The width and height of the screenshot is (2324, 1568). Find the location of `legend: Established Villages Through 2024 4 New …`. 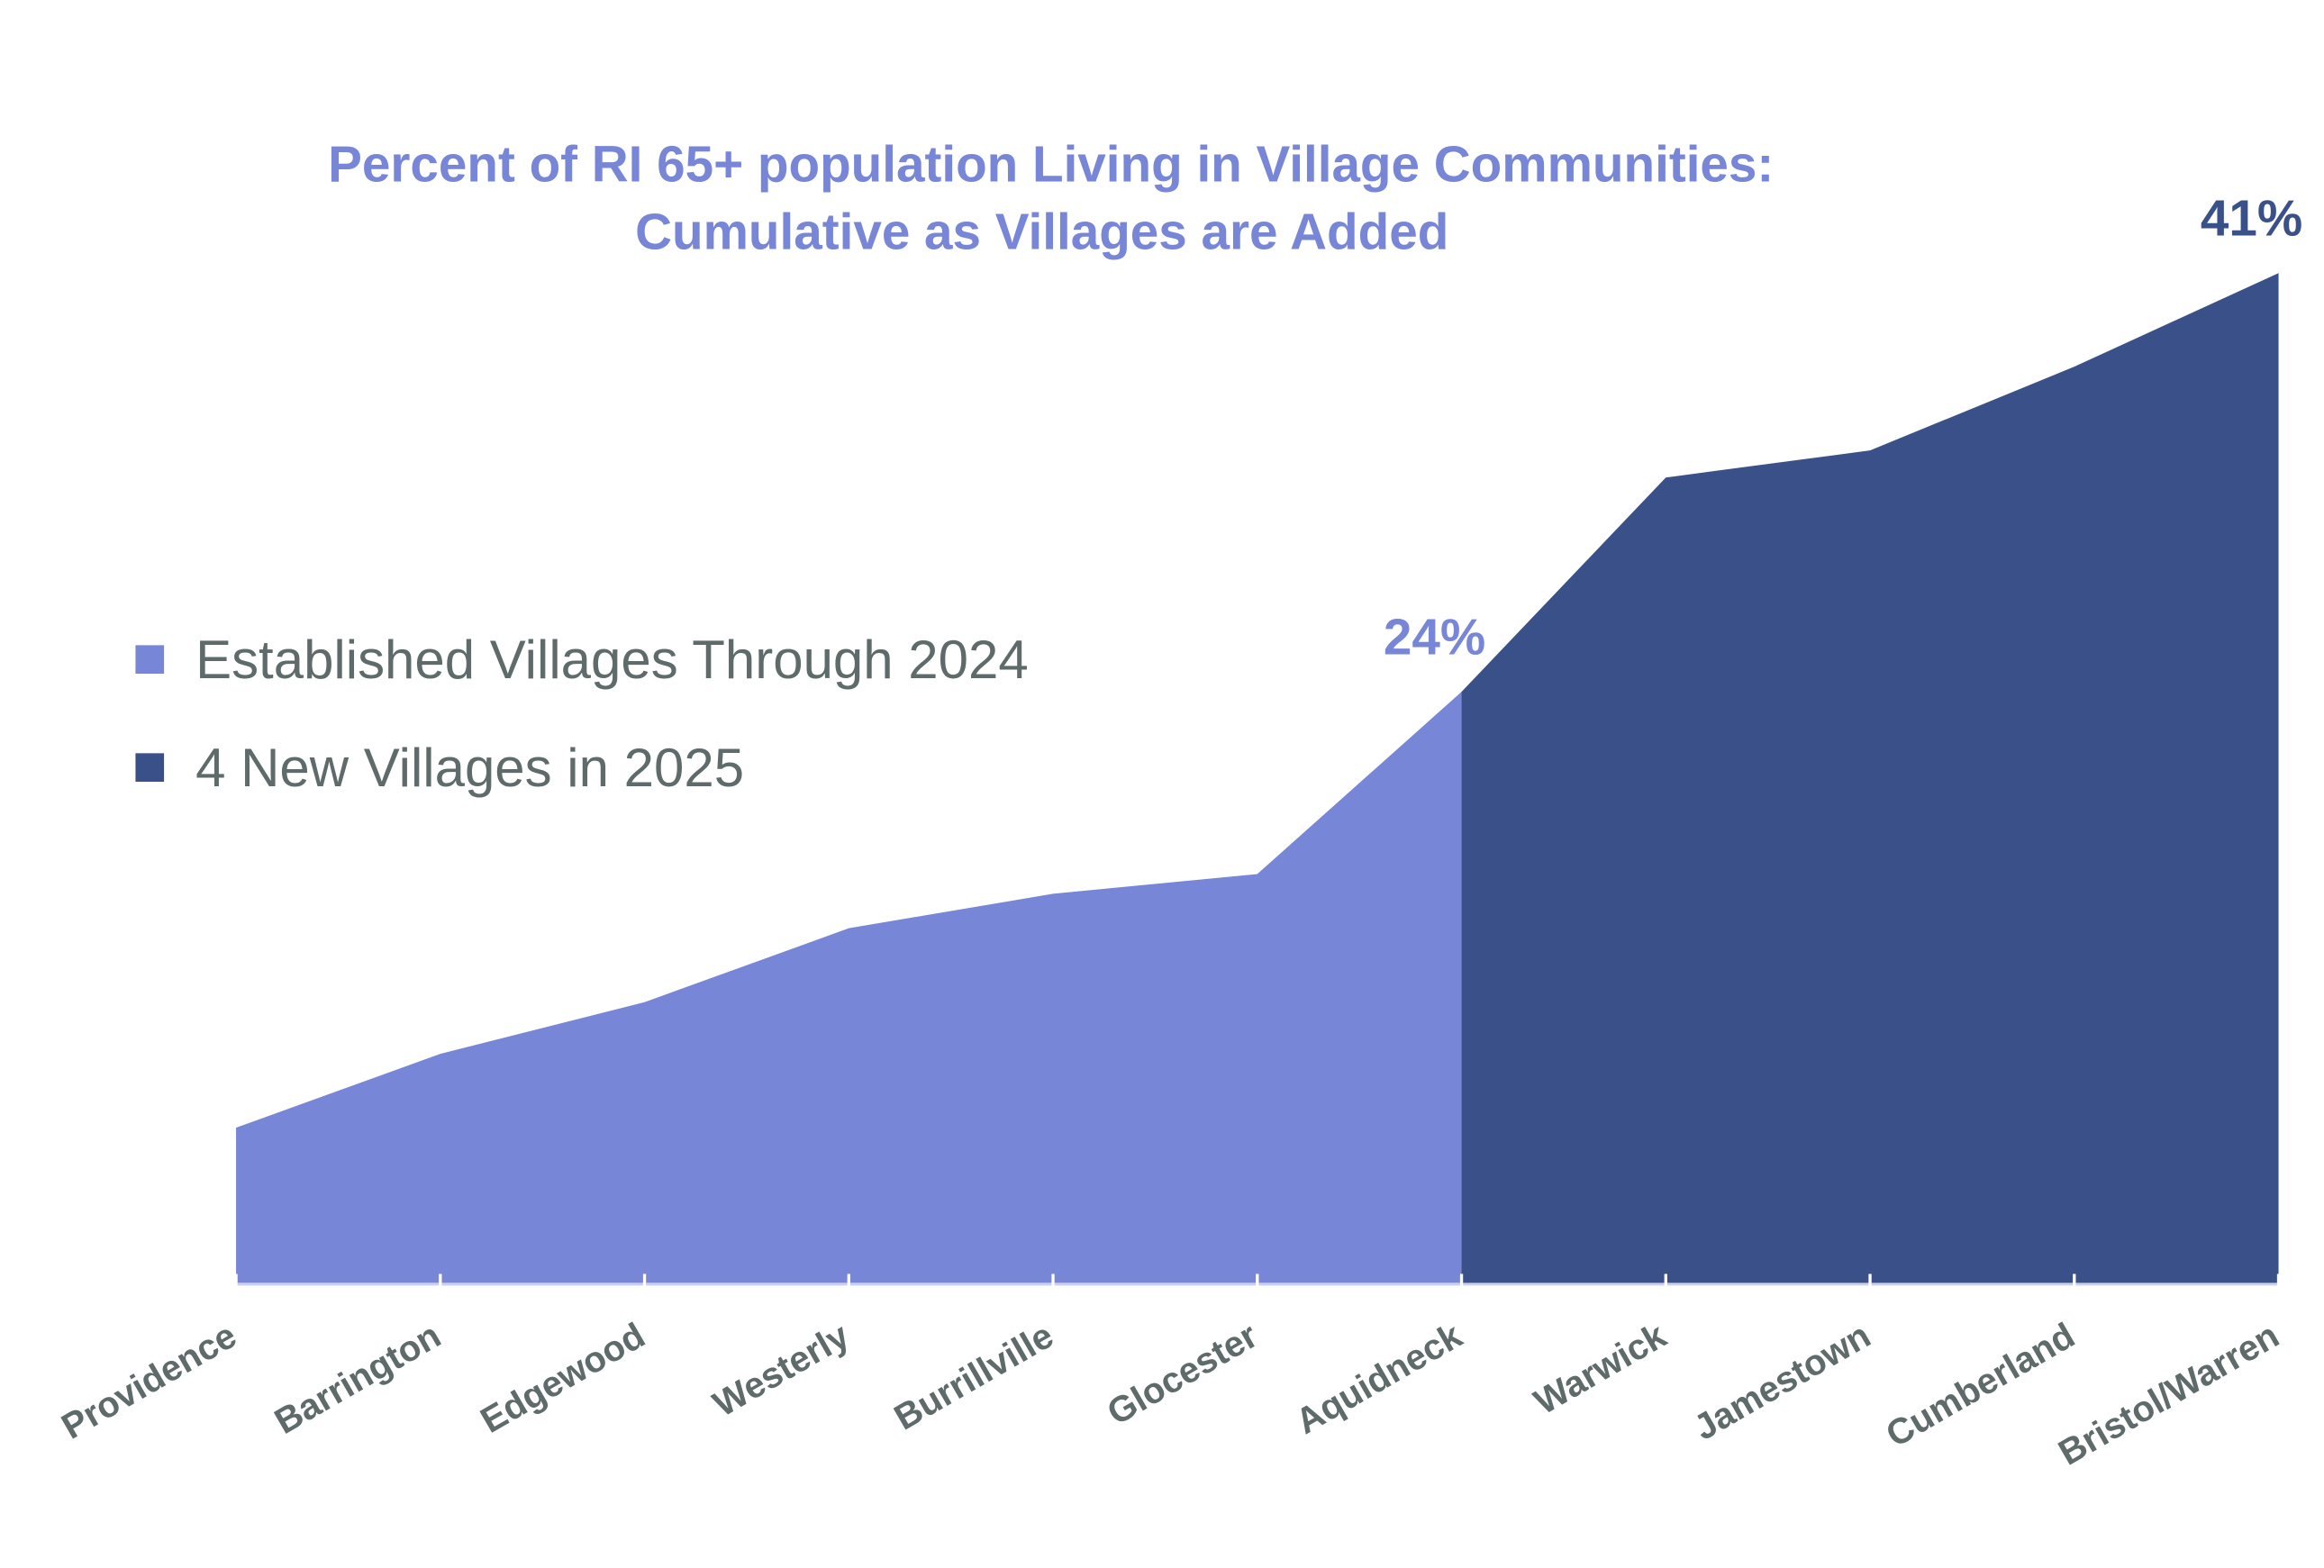

legend: Established Villages Through 2024 4 New … is located at coordinates (582, 714).